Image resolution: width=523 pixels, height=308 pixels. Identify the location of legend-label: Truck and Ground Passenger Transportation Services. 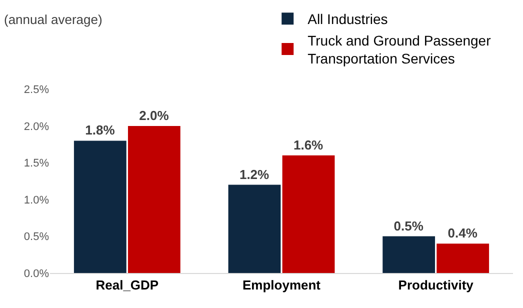
(400, 49).